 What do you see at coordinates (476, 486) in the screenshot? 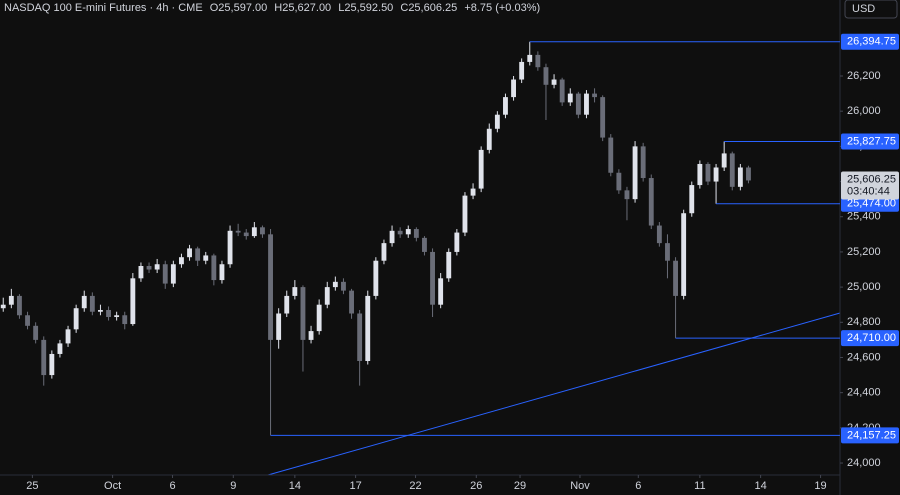
I see `x-tick-label: 26` at bounding box center [476, 486].